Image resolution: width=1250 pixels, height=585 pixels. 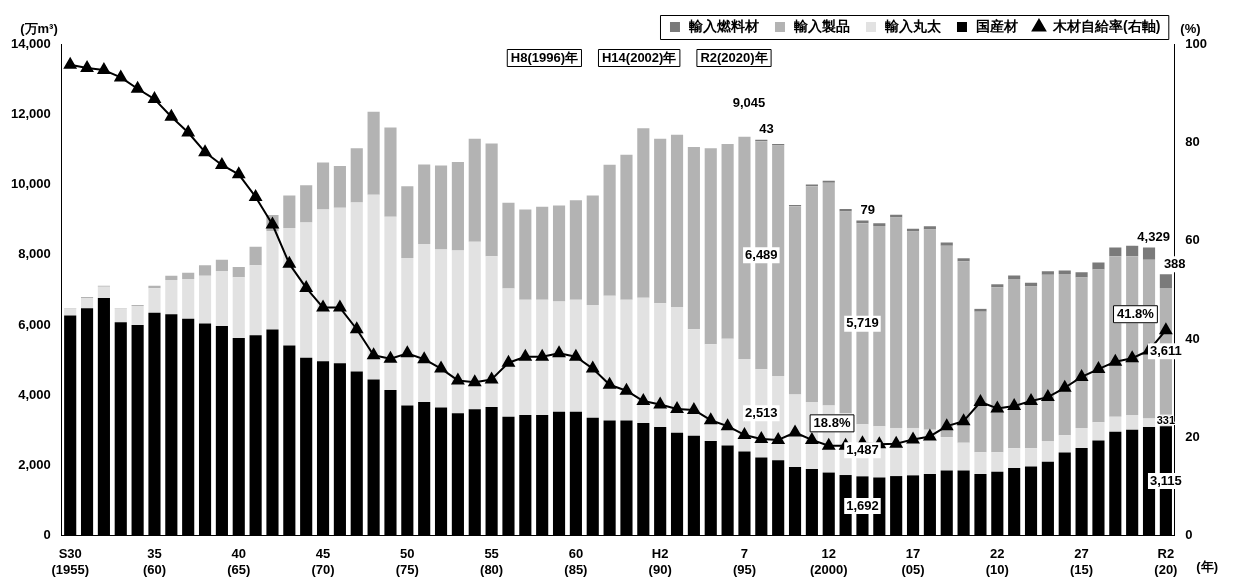 I want to click on y-axis-title: (万m³), so click(x=39, y=29).